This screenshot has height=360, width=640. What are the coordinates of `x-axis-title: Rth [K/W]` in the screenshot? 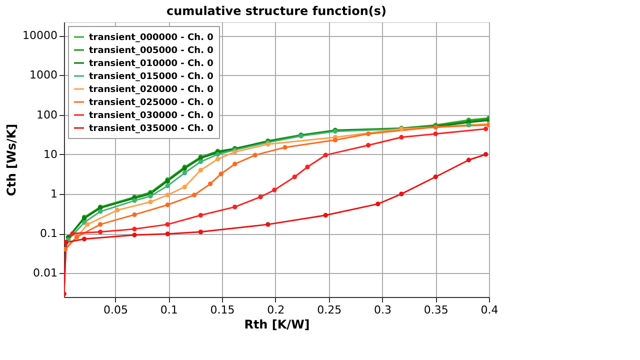 It's located at (277, 325).